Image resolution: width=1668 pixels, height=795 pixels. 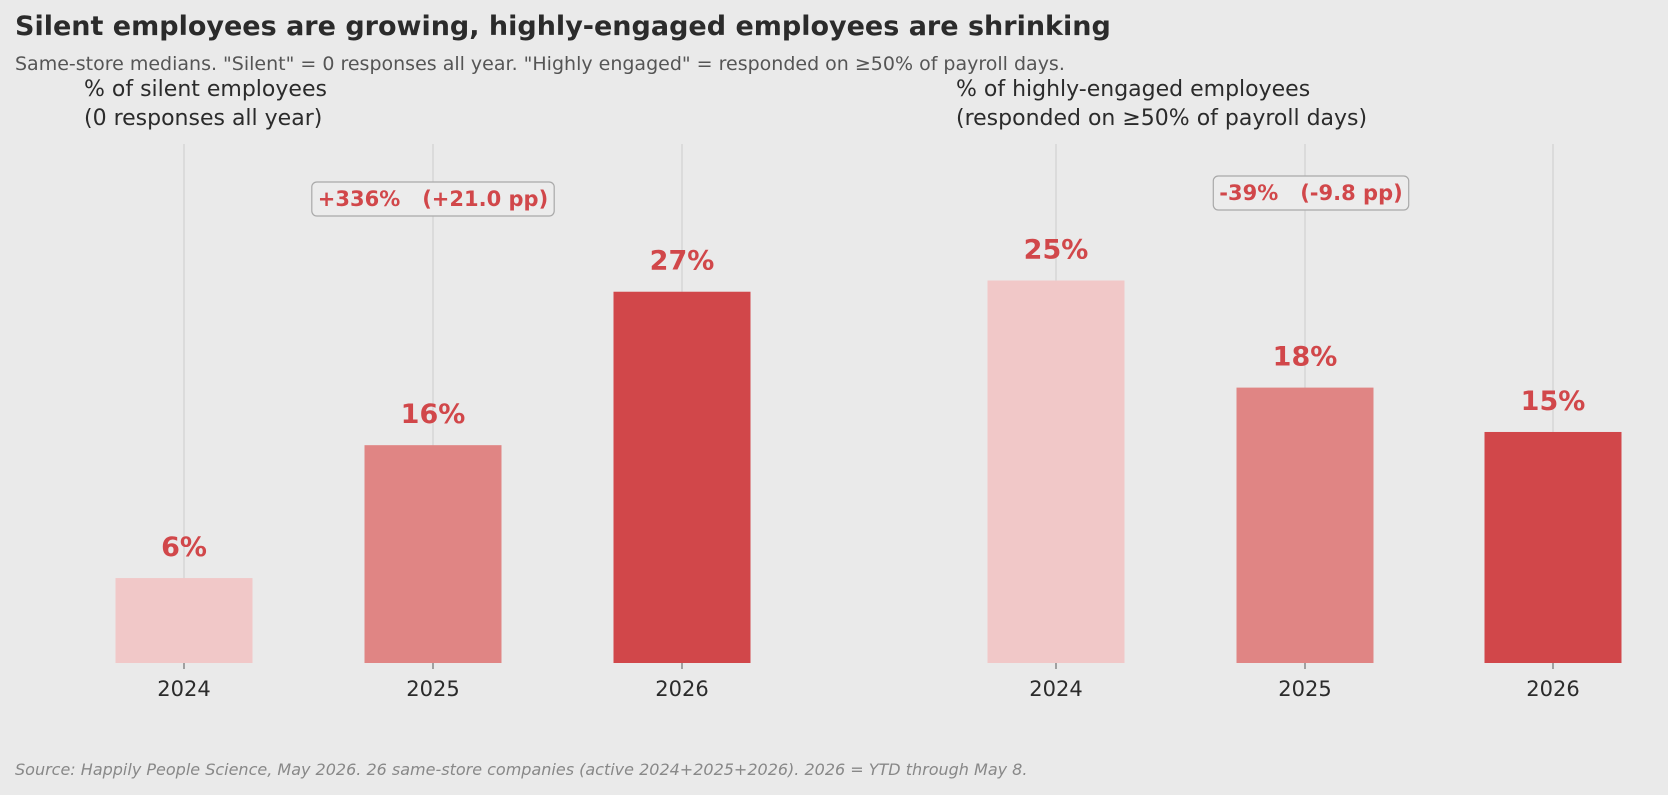 I want to click on value-label-2025: 16%, so click(x=433, y=414).